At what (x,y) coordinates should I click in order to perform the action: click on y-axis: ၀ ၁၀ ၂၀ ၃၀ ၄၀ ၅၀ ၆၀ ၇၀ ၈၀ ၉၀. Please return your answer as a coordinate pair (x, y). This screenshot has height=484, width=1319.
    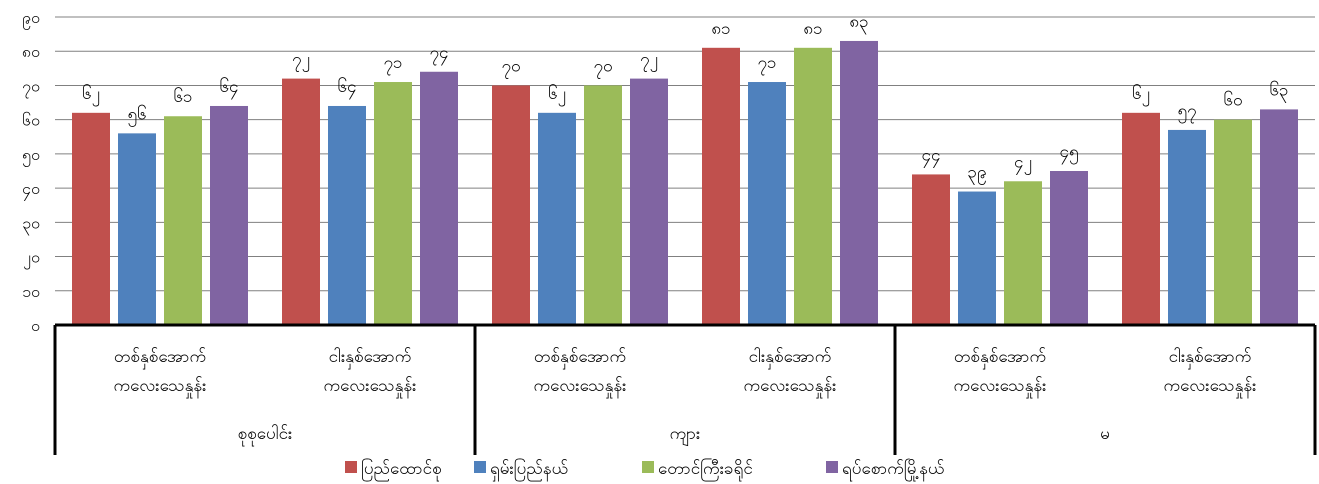
    Looking at the image, I should click on (31, 171).